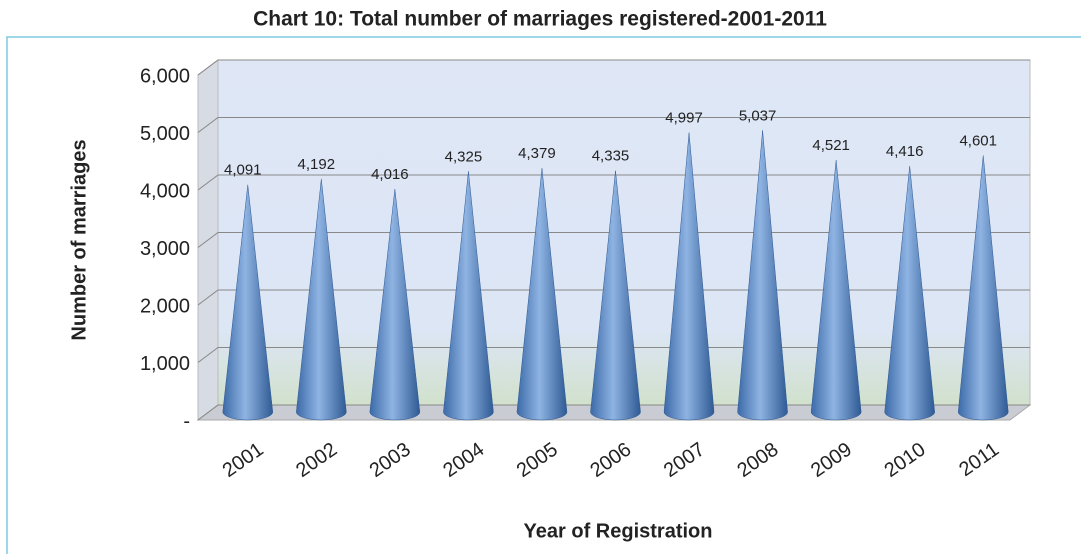 The width and height of the screenshot is (1081, 554). What do you see at coordinates (243, 460) in the screenshot?
I see `x-tick-label: 2001` at bounding box center [243, 460].